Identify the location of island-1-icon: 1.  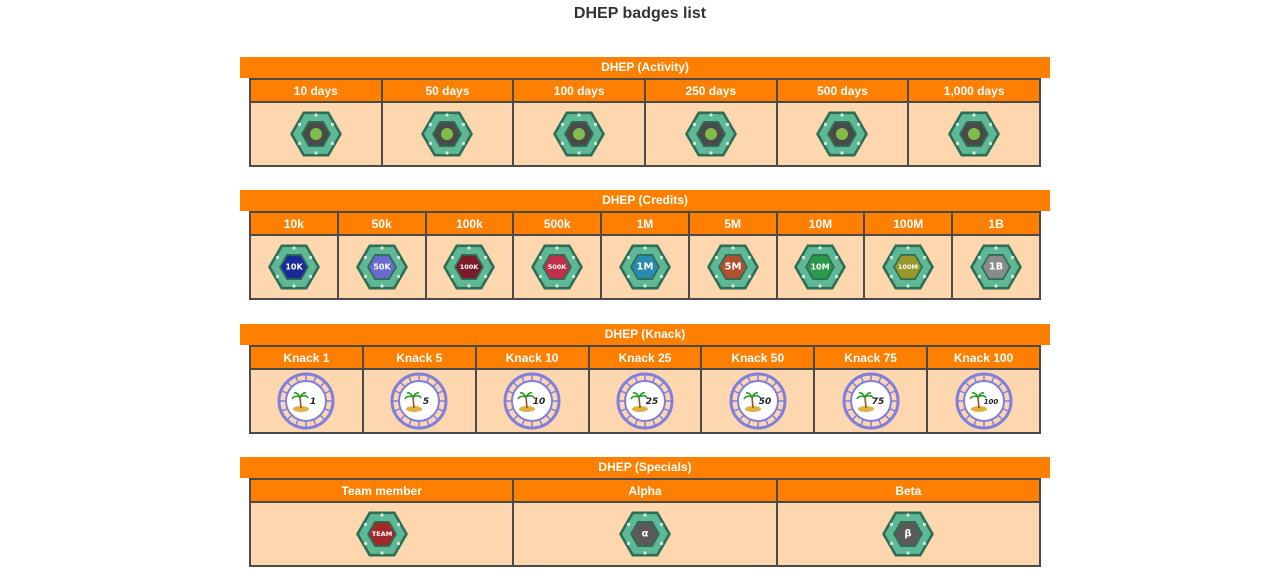
(306, 401).